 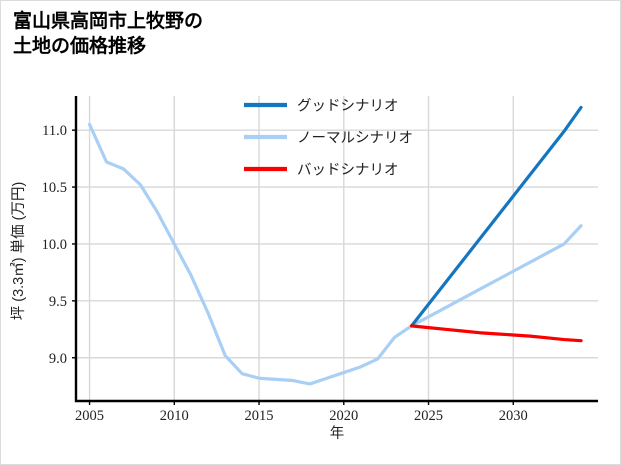 What do you see at coordinates (58, 359) in the screenshot?
I see `y-tick-label: 9.0` at bounding box center [58, 359].